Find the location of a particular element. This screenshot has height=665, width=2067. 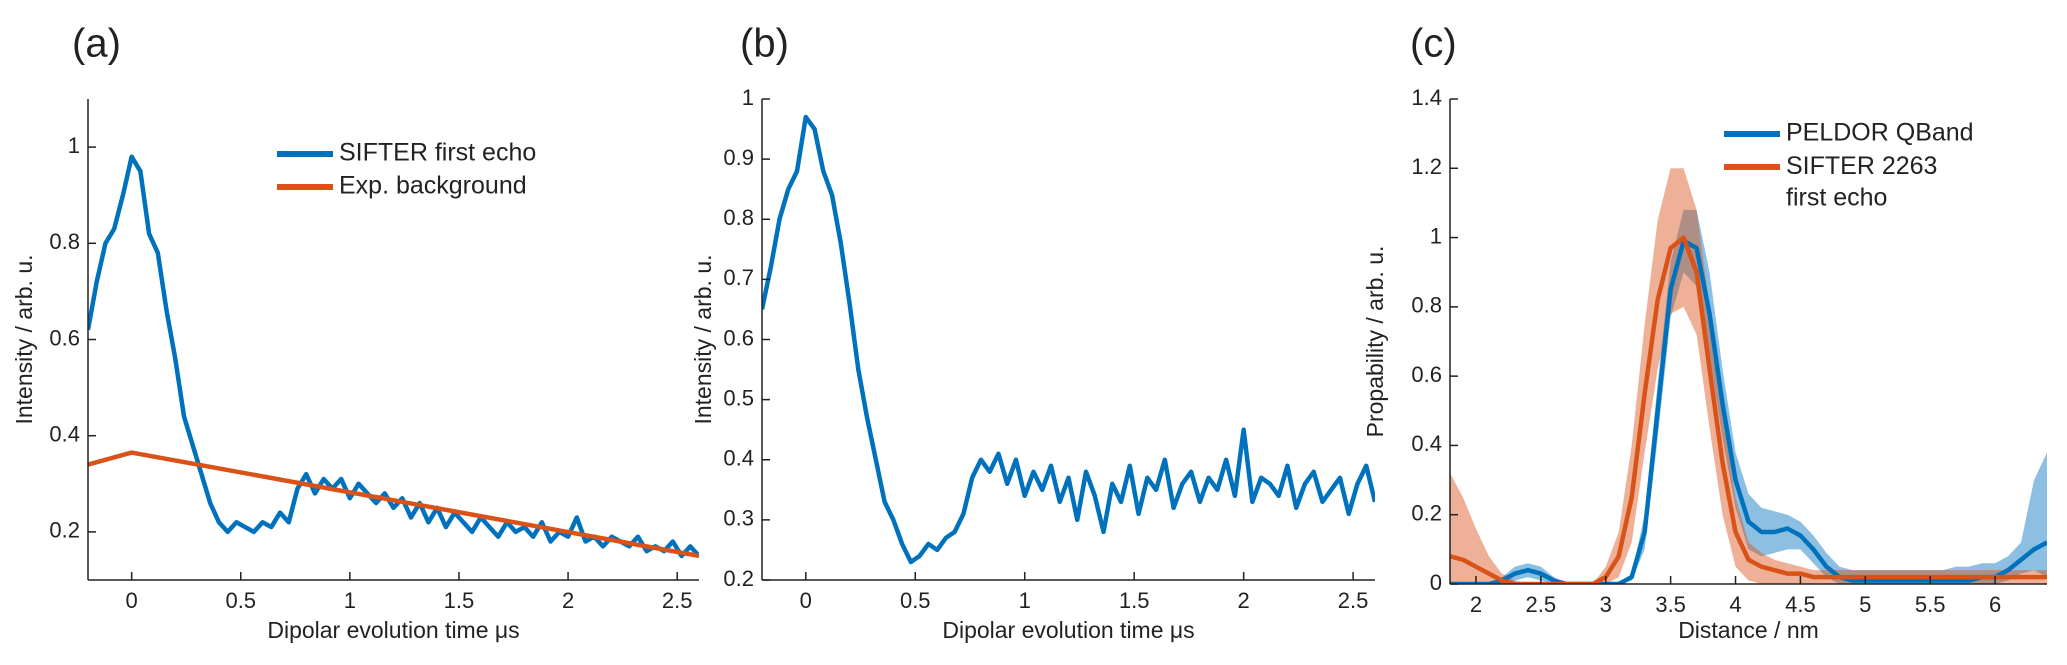

y-tick-label: 0.7 is located at coordinates (738, 277).